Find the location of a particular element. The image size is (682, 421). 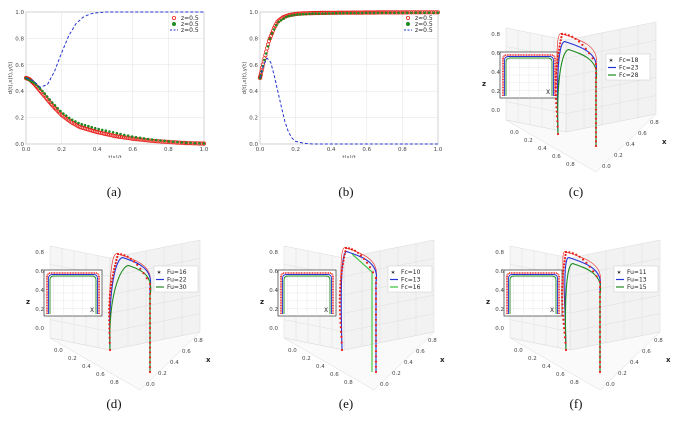

y-tick-label: 0.6 is located at coordinates (334, 375).